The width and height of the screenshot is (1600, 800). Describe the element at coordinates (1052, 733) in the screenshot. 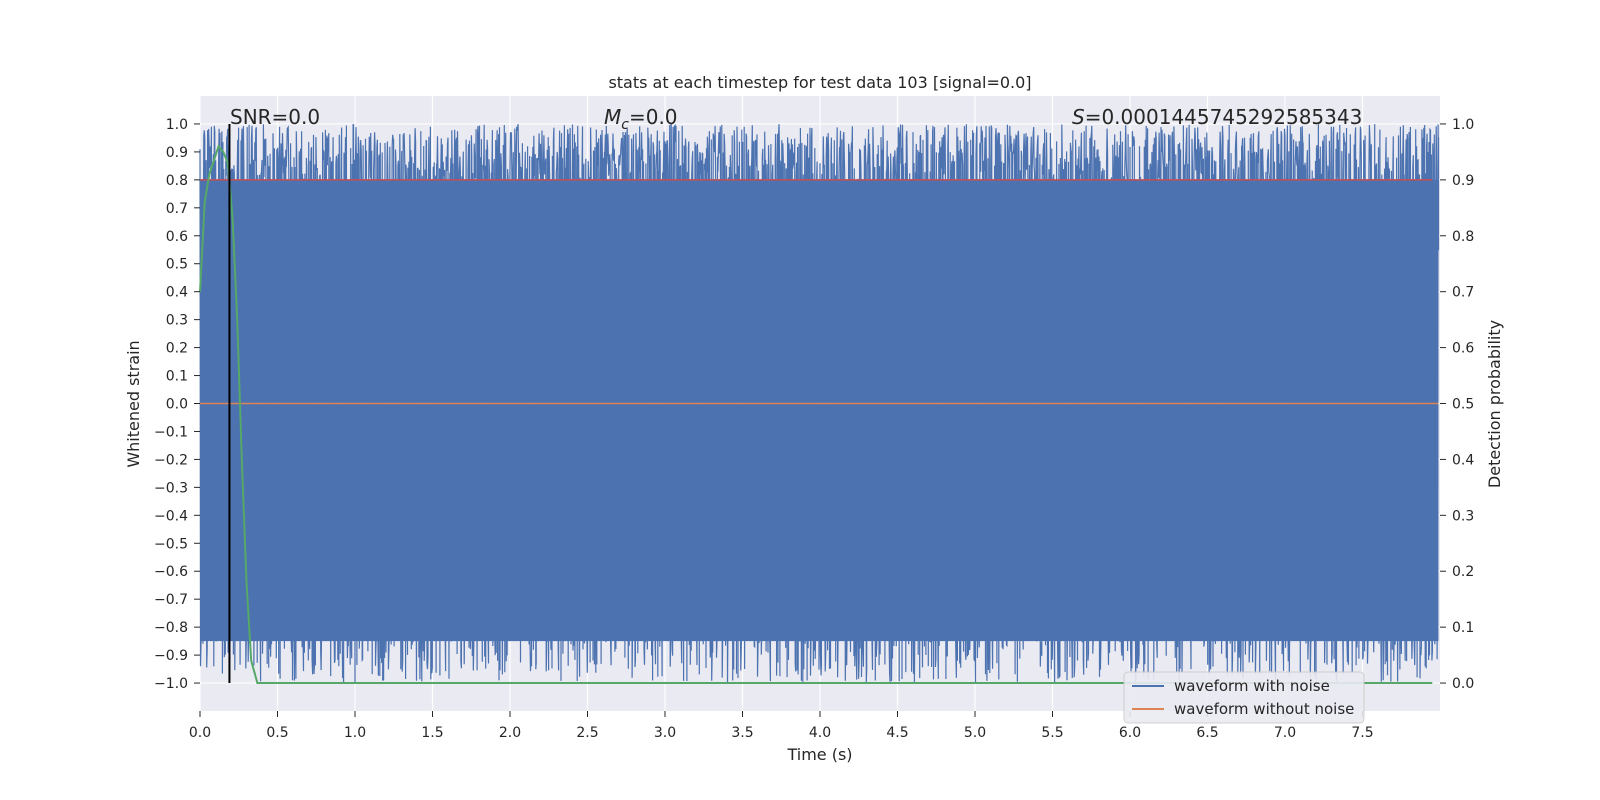

I see `x-tick-label: 5.5` at that location.